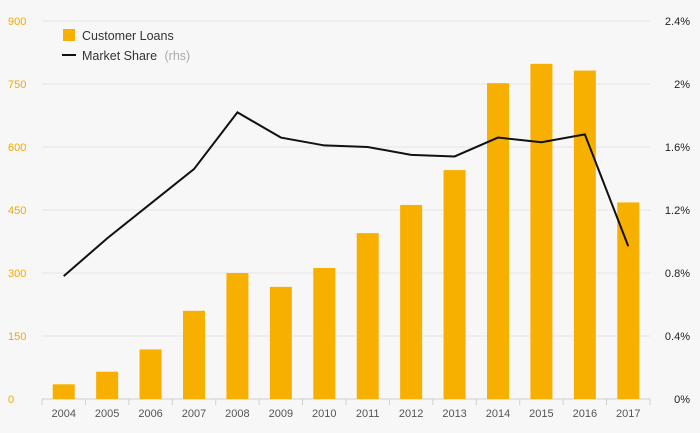 The image size is (700, 433). What do you see at coordinates (682, 400) in the screenshot?
I see `y-right-tick-label: 0%` at bounding box center [682, 400].